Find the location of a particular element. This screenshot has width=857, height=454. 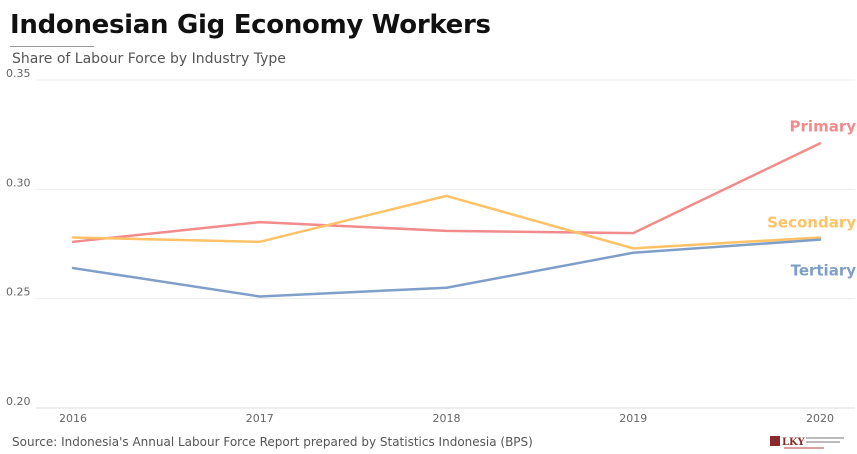

x-tick-label: 2018 is located at coordinates (447, 418).